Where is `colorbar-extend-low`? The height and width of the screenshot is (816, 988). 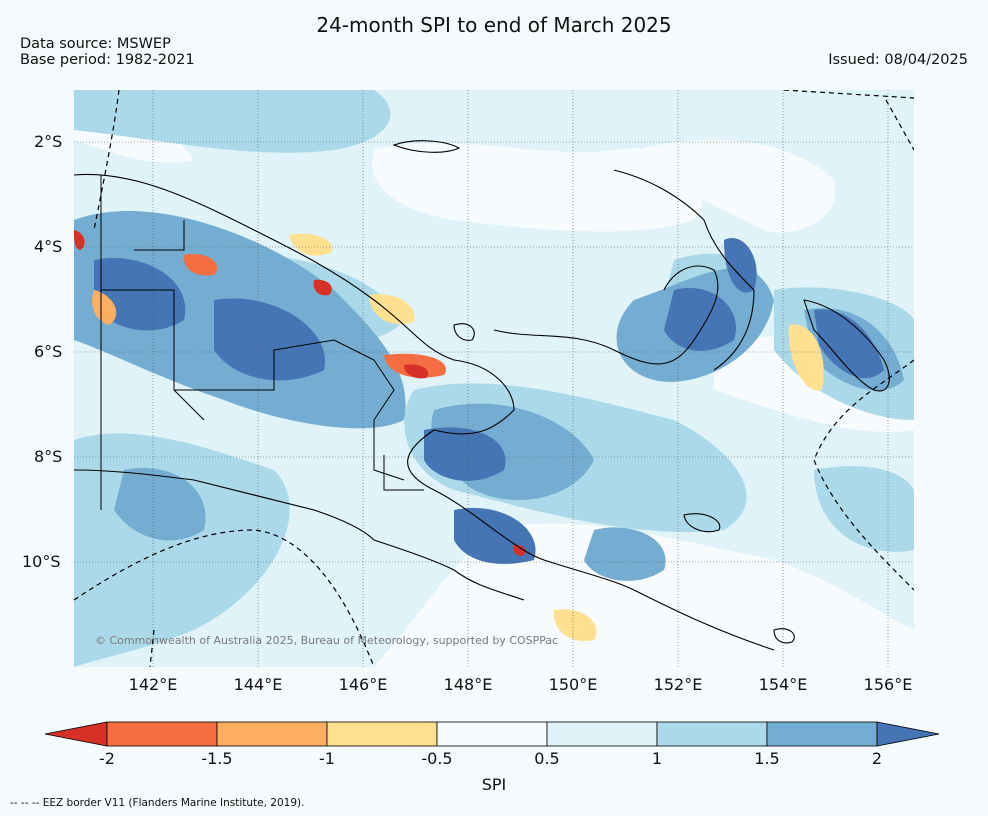
colorbar-extend-low is located at coordinates (76, 734).